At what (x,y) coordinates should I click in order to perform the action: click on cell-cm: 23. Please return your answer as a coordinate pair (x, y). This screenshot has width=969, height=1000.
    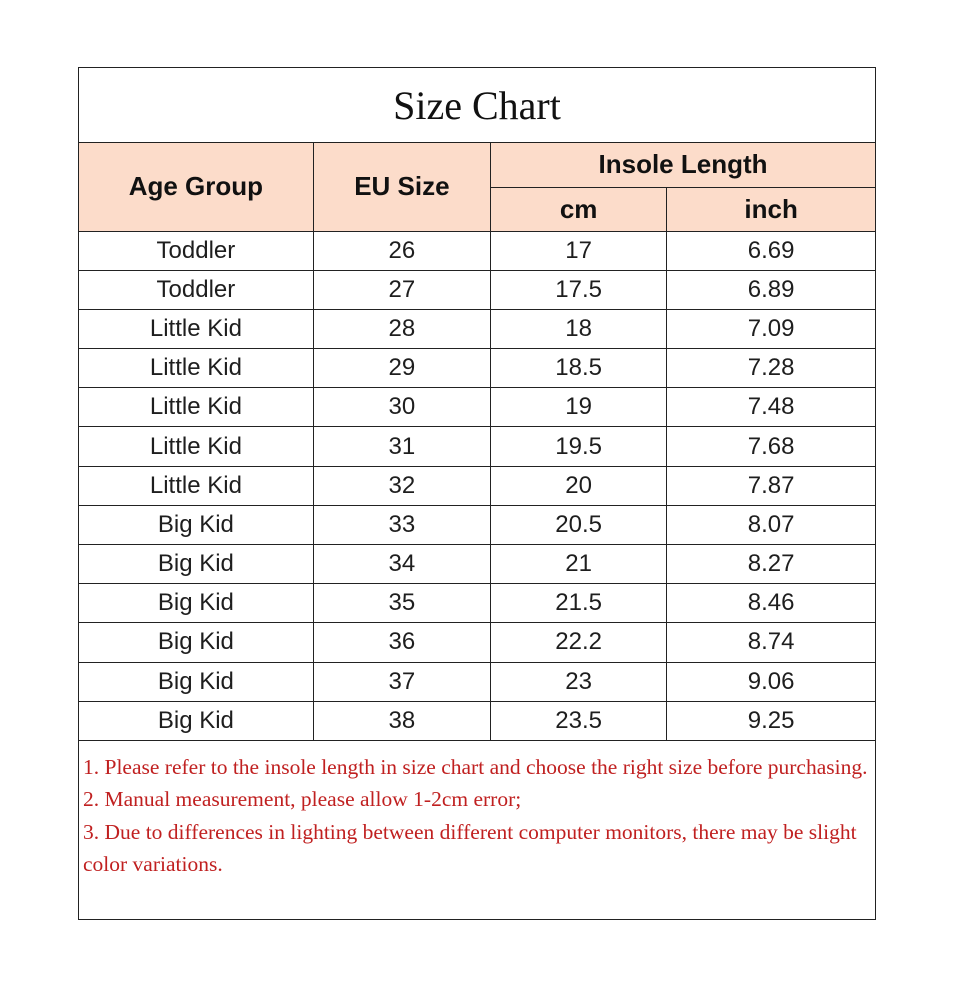
    Looking at the image, I should click on (578, 681).